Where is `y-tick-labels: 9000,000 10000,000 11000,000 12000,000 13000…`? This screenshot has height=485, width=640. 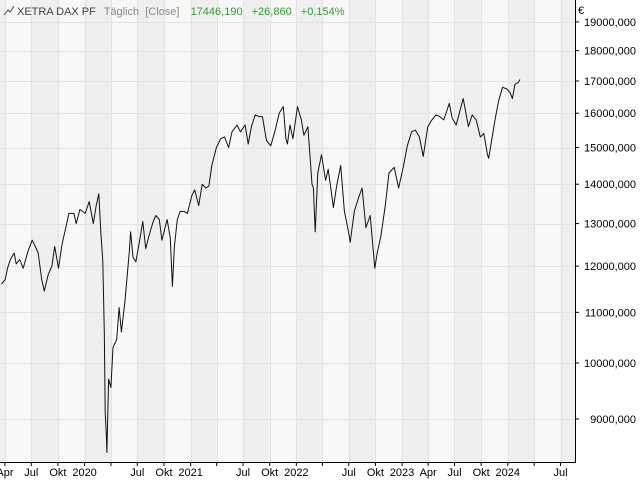
y-tick-labels: 9000,000 10000,000 11000,000 12000,000 13000… is located at coordinates (605, 221).